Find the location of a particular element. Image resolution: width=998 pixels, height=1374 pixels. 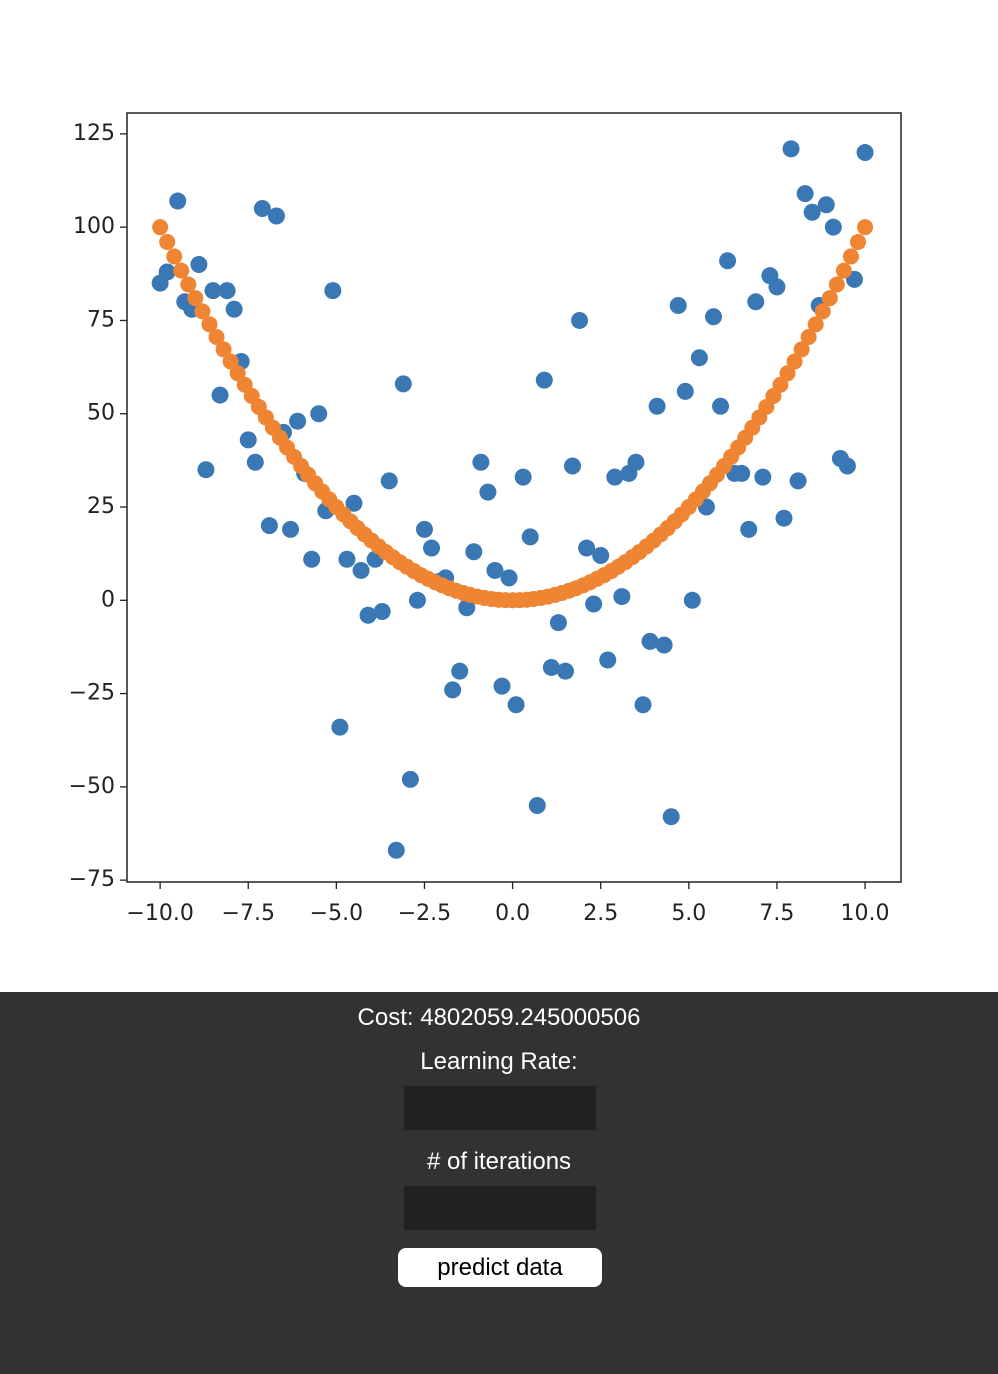

y-tick-label: −25 is located at coordinates (92, 693).